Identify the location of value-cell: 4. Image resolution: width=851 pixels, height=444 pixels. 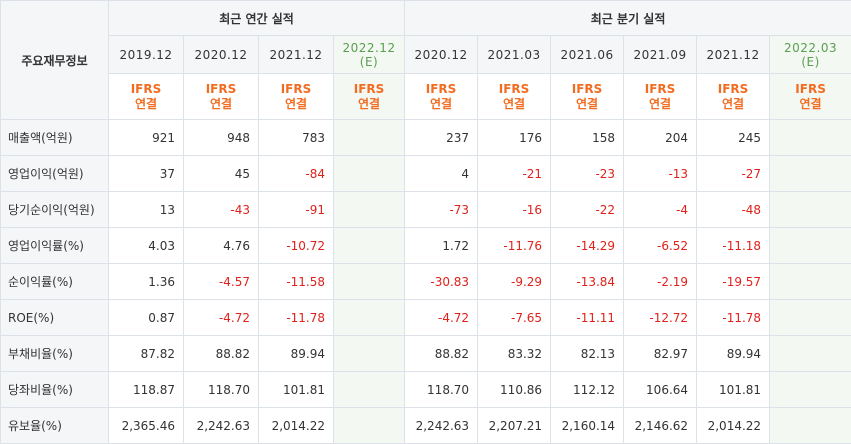
(441, 173).